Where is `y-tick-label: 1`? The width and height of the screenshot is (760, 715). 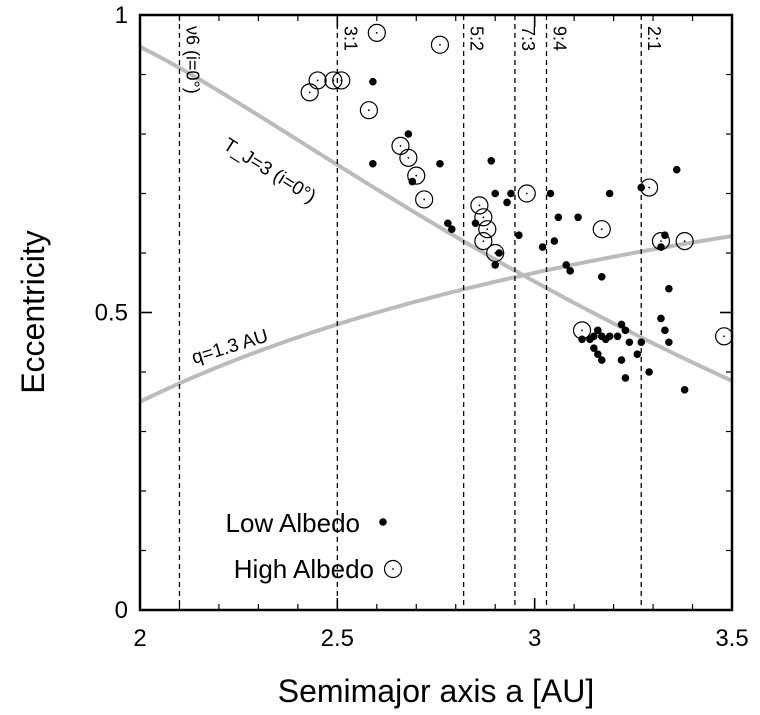
y-tick-label: 1 is located at coordinates (121, 15).